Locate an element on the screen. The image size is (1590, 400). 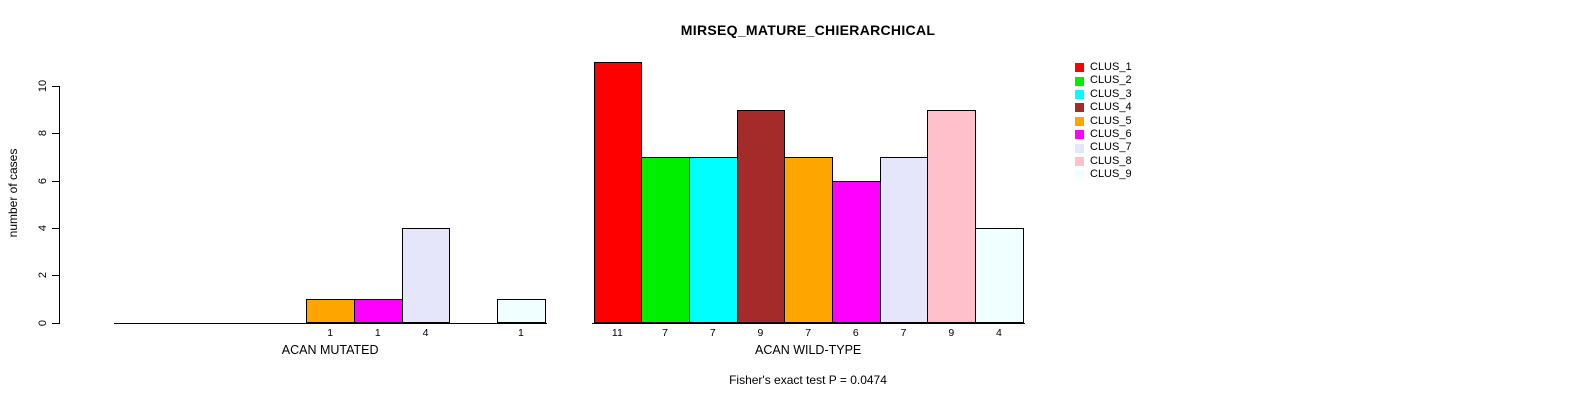
bar-clus_1-wildtype is located at coordinates (618, 193).